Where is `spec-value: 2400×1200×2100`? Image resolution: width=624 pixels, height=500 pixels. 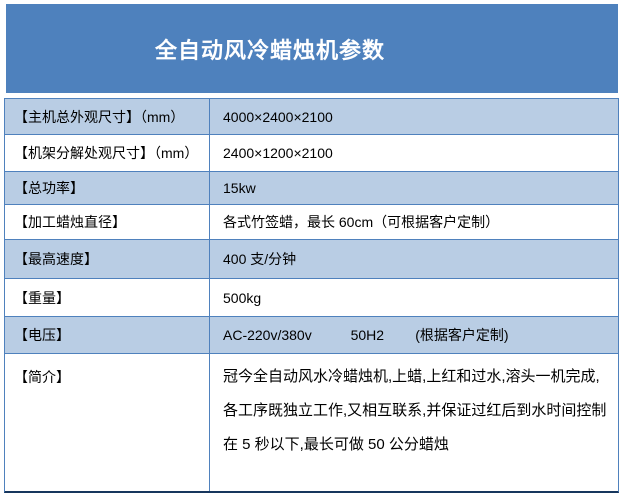
spec-value: 2400×1200×2100 is located at coordinates (278, 153).